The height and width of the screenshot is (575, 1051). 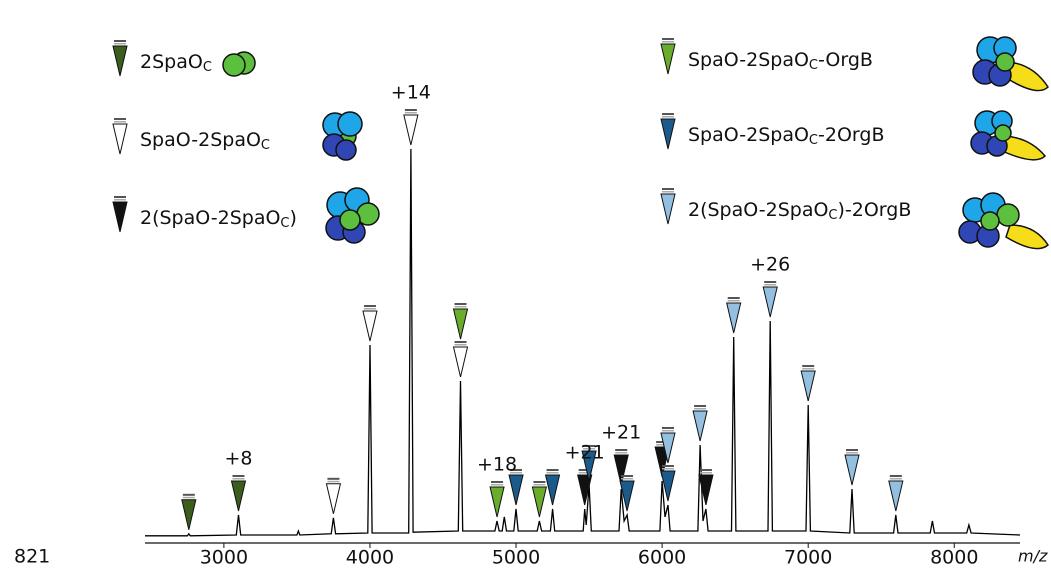 I want to click on panel-label: 821, so click(x=32, y=557).